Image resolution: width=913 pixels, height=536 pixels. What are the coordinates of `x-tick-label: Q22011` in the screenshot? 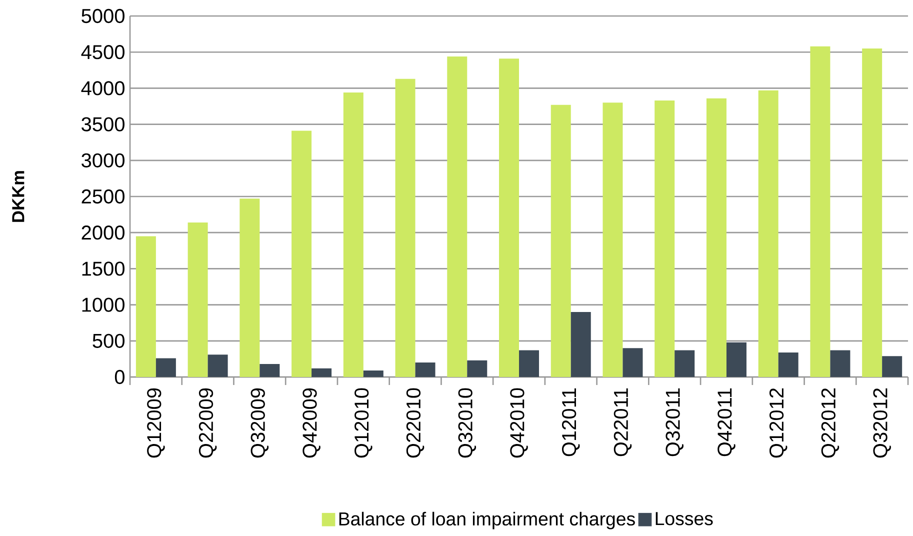 It's located at (623, 422).